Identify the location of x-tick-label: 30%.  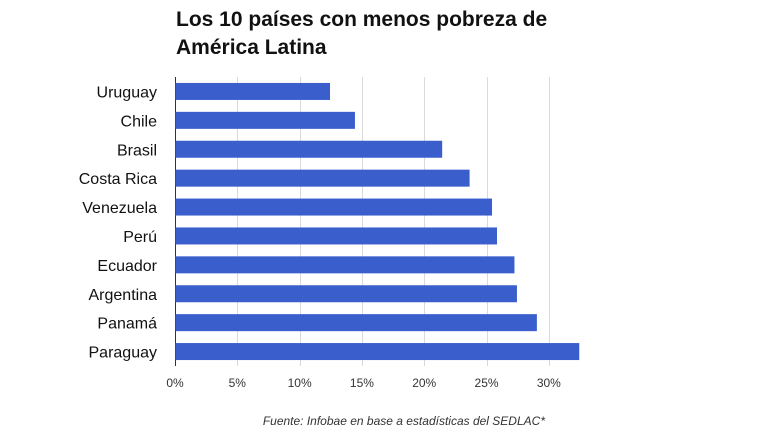
(549, 383).